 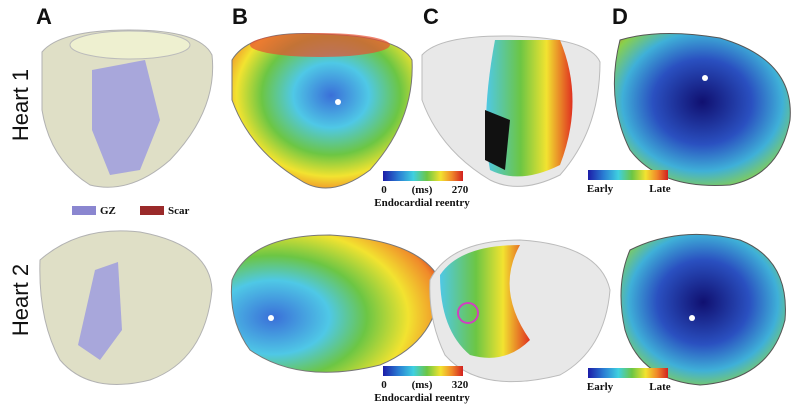 I want to click on heart-d1, so click(x=702, y=109).